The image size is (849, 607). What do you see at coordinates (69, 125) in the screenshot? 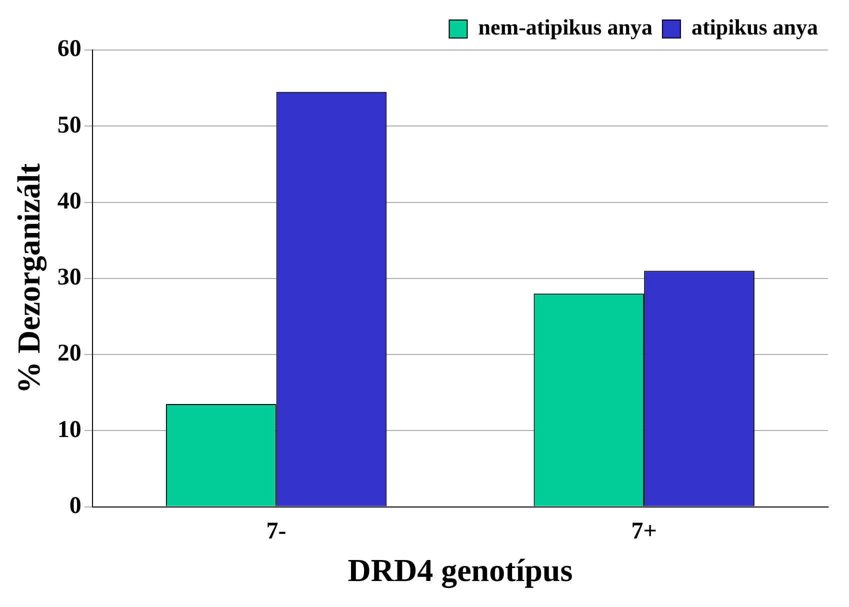
I see `y-tick-label: 50` at bounding box center [69, 125].